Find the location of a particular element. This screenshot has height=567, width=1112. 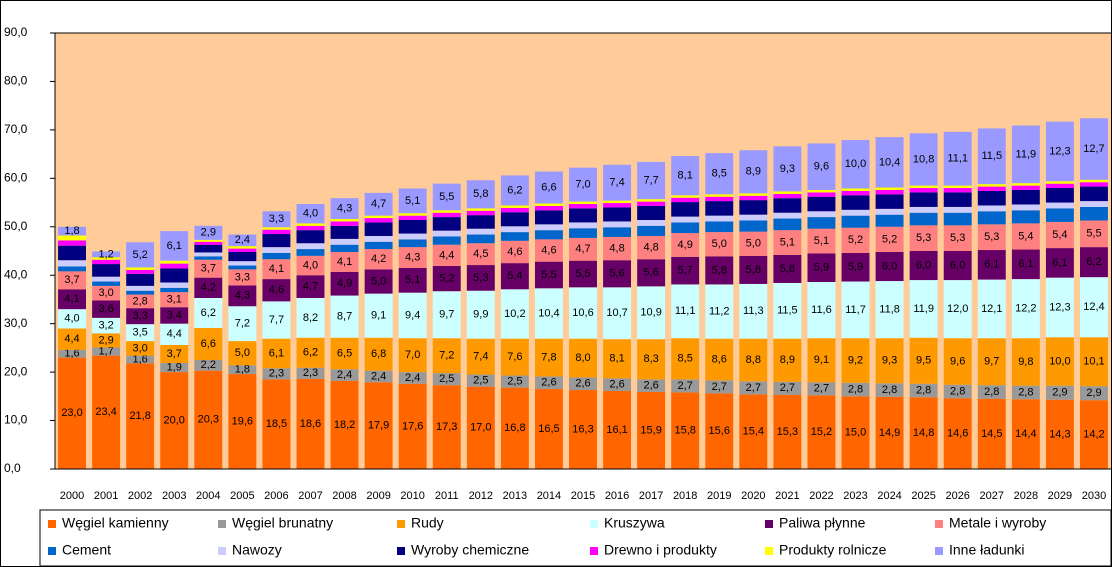

data-label: 5,5 is located at coordinates (446, 197).